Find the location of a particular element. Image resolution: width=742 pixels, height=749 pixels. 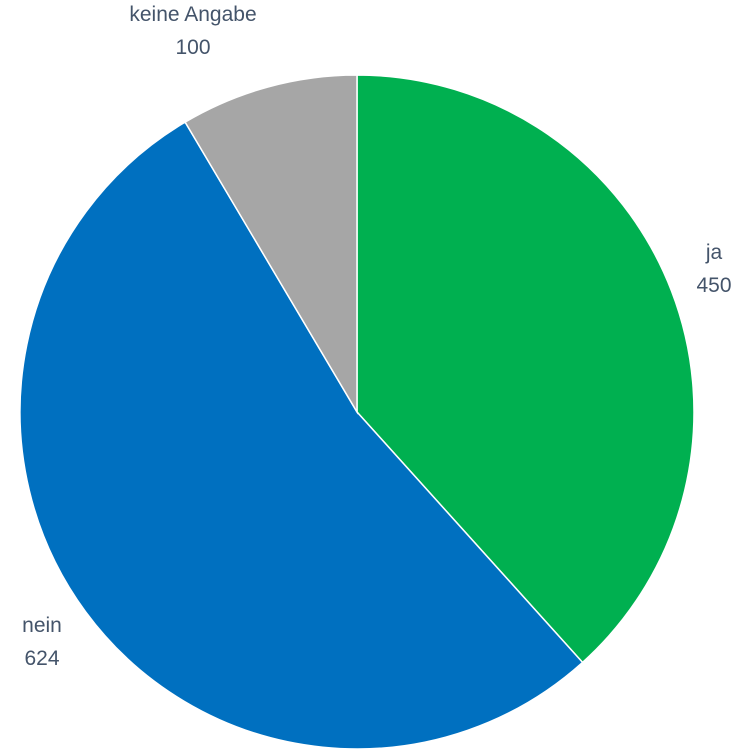

slice-value-nein: 624 is located at coordinates (41, 658).